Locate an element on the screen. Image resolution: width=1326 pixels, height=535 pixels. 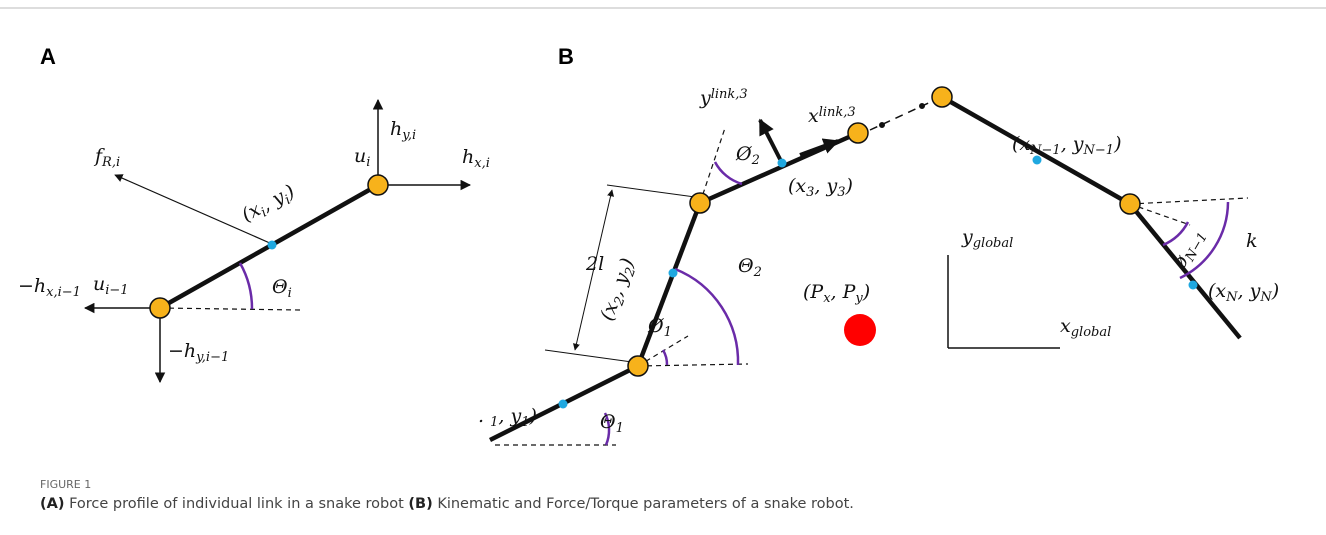
label-part: k is located at coordinates (1252, 241).